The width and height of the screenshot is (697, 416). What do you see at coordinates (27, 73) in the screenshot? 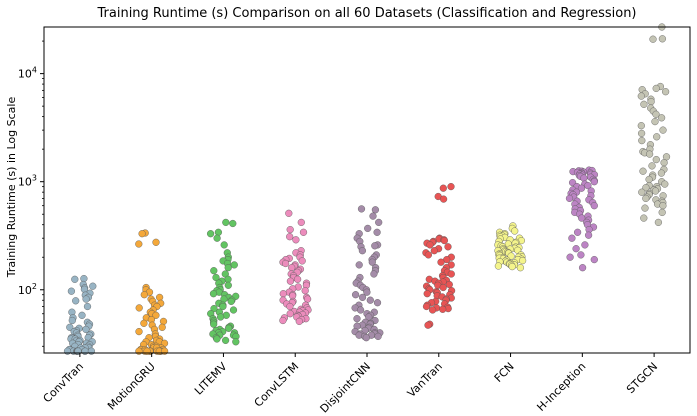
I see `y-tick-label: 10⁴` at bounding box center [27, 73].